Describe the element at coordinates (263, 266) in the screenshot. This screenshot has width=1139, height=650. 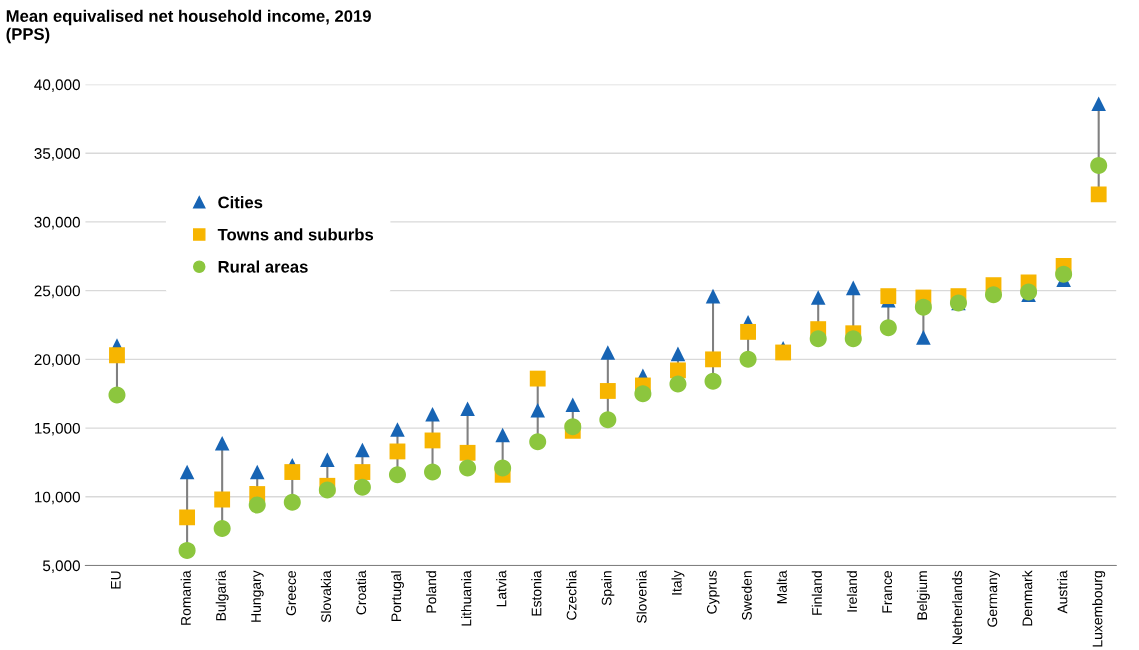
I see `legend-label: Rural areas` at that location.